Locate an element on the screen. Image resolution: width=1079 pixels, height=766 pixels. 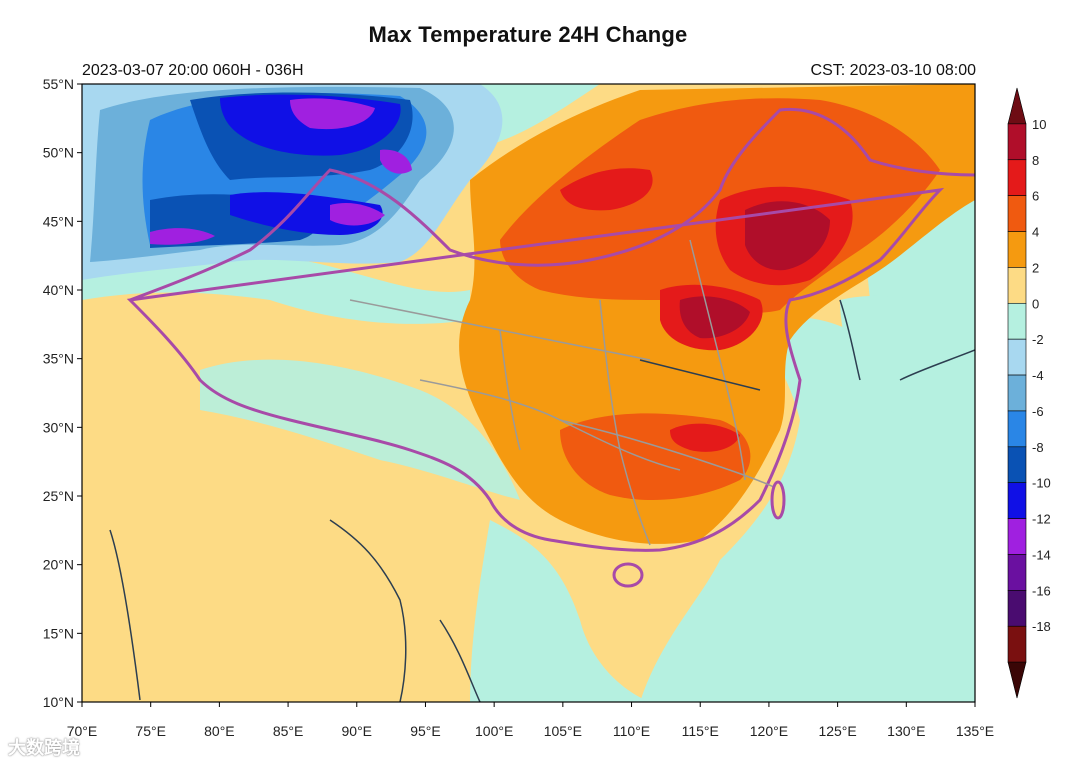
lon-tick-label: 115°E is located at coordinates (700, 731).